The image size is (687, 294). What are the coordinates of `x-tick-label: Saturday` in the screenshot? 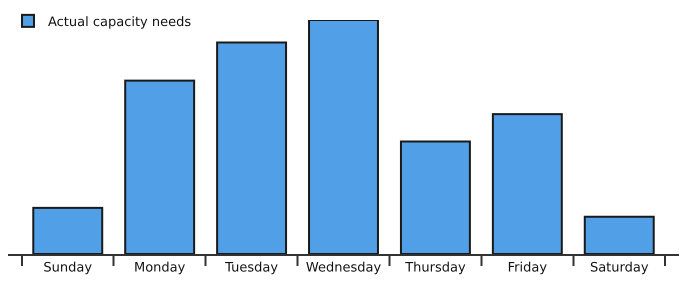 It's located at (619, 268).